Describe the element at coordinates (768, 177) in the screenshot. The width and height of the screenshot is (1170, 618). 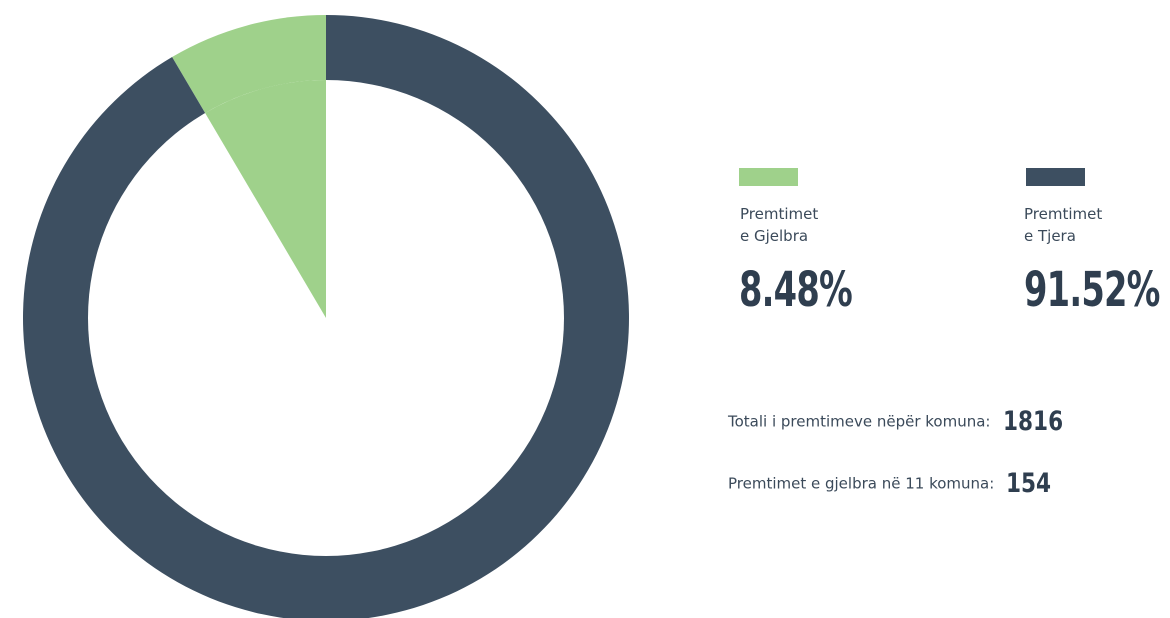
I see `legend-swatch-green` at that location.